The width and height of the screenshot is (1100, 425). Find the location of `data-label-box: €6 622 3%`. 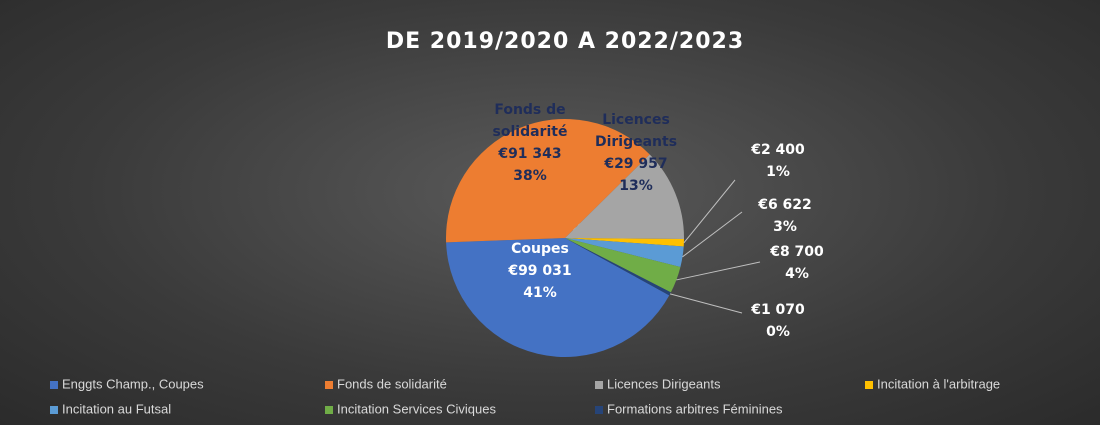

data-label-box: €6 622 3% is located at coordinates (785, 216).